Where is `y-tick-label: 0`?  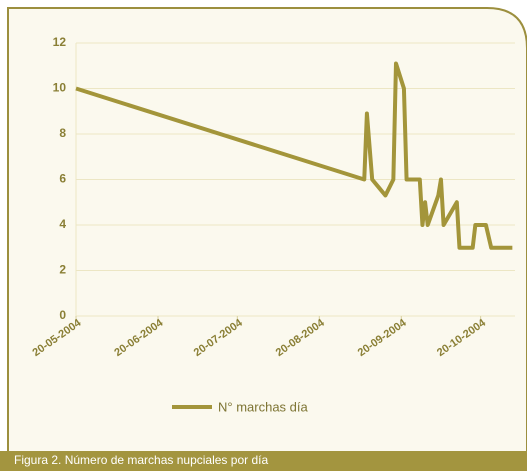 y-tick-label: 0 is located at coordinates (62, 315).